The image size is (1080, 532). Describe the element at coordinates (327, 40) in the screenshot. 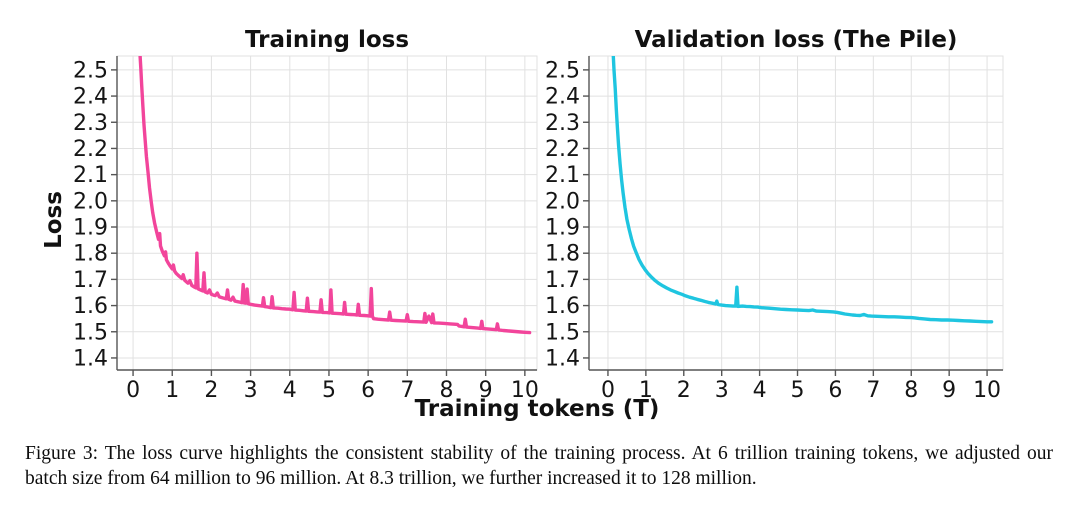

I see `training-loss-title: Training loss` at that location.